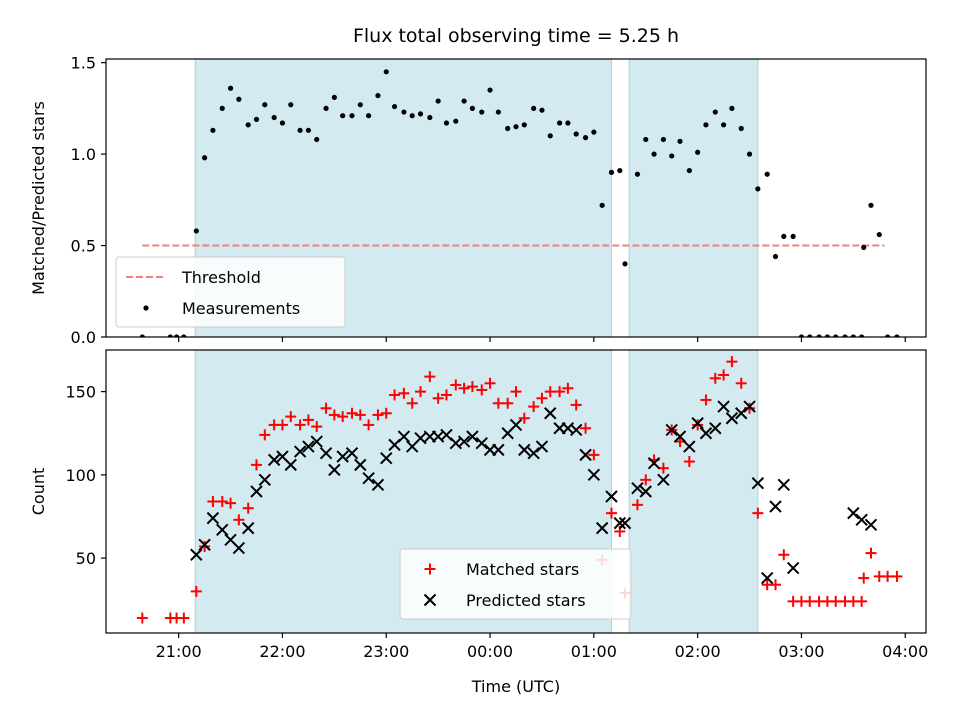  Describe the element at coordinates (326, 453) in the screenshot. I see `panel-1-series-1-point-15-b` at that location.